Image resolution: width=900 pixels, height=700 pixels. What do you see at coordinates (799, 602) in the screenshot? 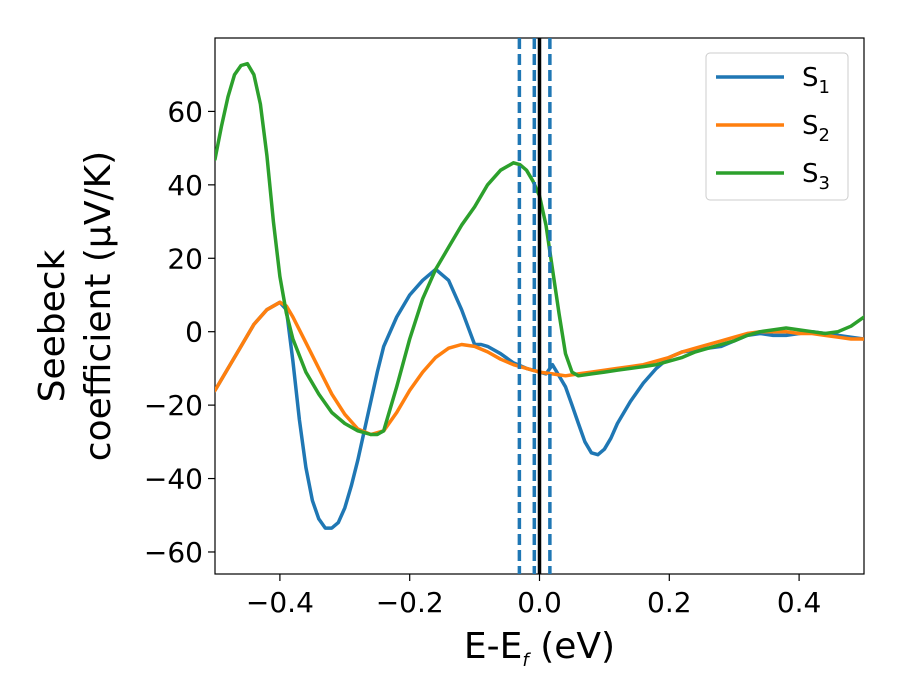
I see `x-tick-label: 0.4` at bounding box center [799, 602].